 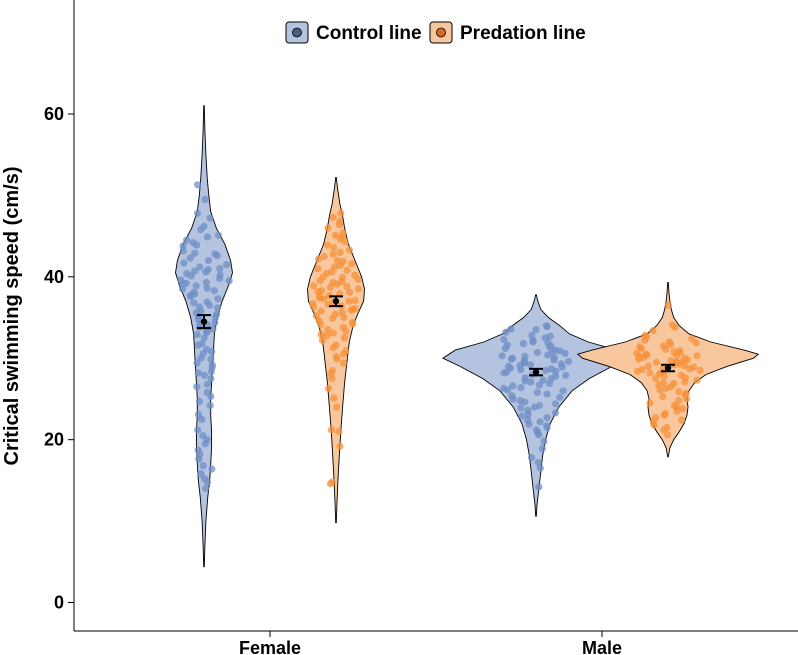 What do you see at coordinates (204, 321) in the screenshot?
I see `mean-point-control-female` at bounding box center [204, 321].